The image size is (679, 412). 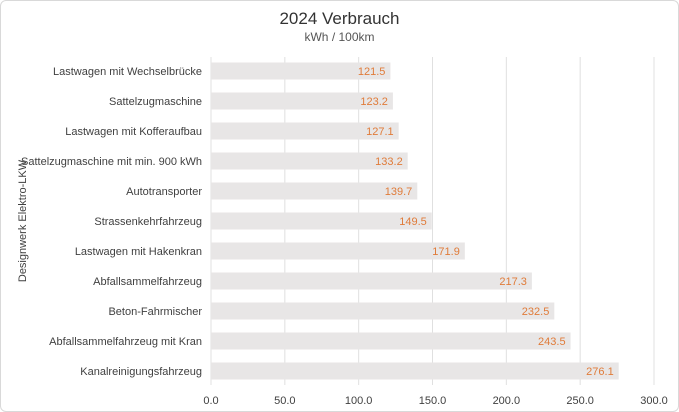 What do you see at coordinates (138, 252) in the screenshot?
I see `category-label: Lastwagen mit Hakenkran` at bounding box center [138, 252].